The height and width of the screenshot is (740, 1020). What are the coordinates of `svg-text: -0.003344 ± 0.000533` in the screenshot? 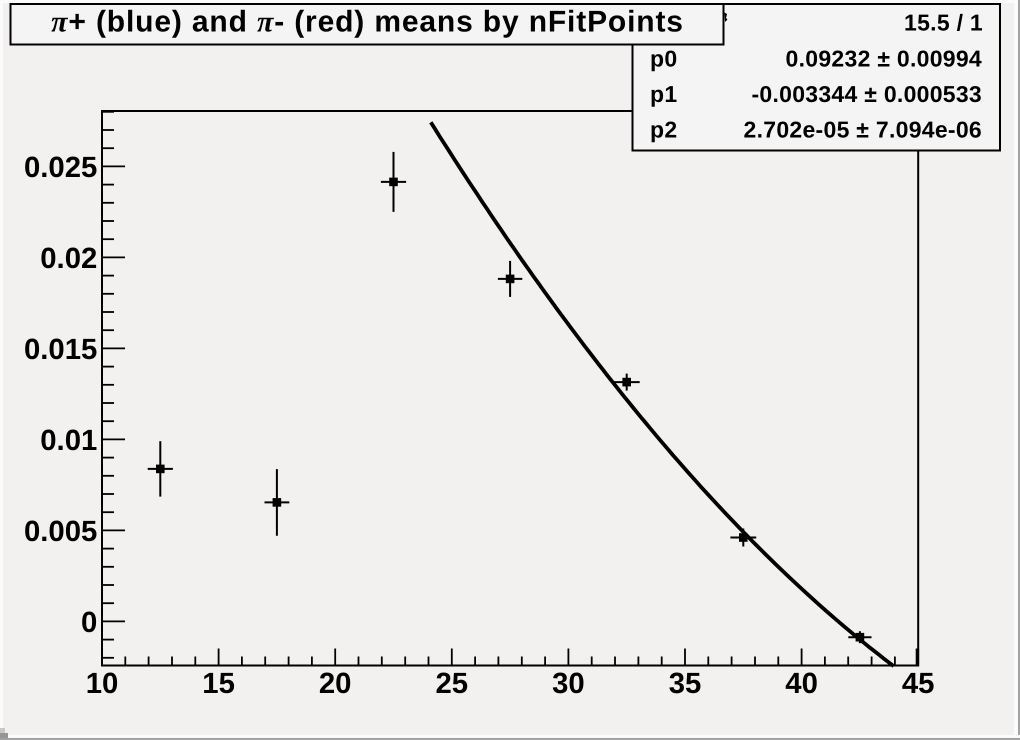 It's located at (866, 94).